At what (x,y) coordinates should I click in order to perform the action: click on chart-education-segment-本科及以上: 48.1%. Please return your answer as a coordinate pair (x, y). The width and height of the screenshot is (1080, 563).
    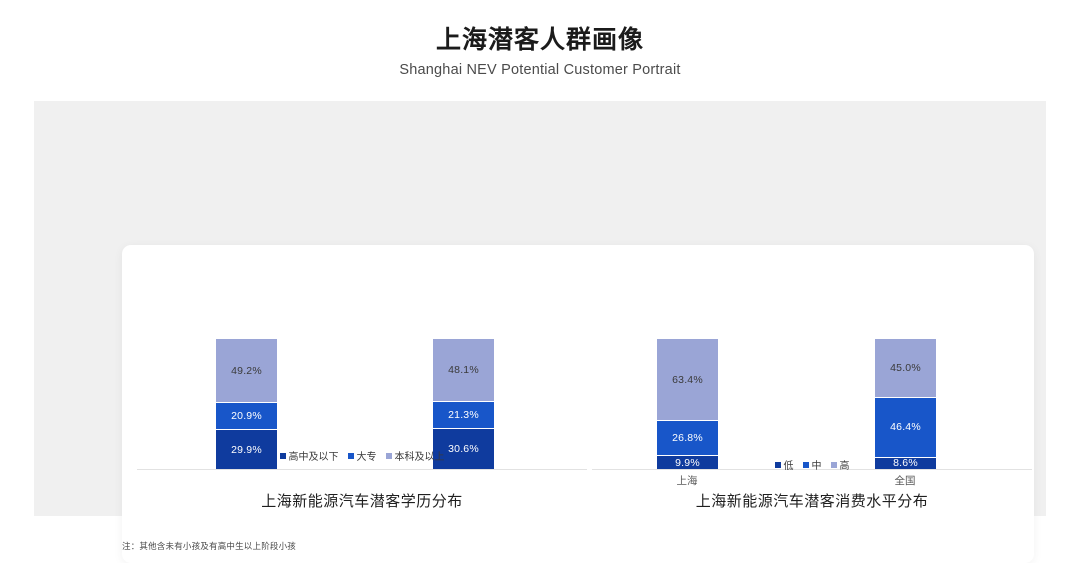
    Looking at the image, I should click on (463, 370).